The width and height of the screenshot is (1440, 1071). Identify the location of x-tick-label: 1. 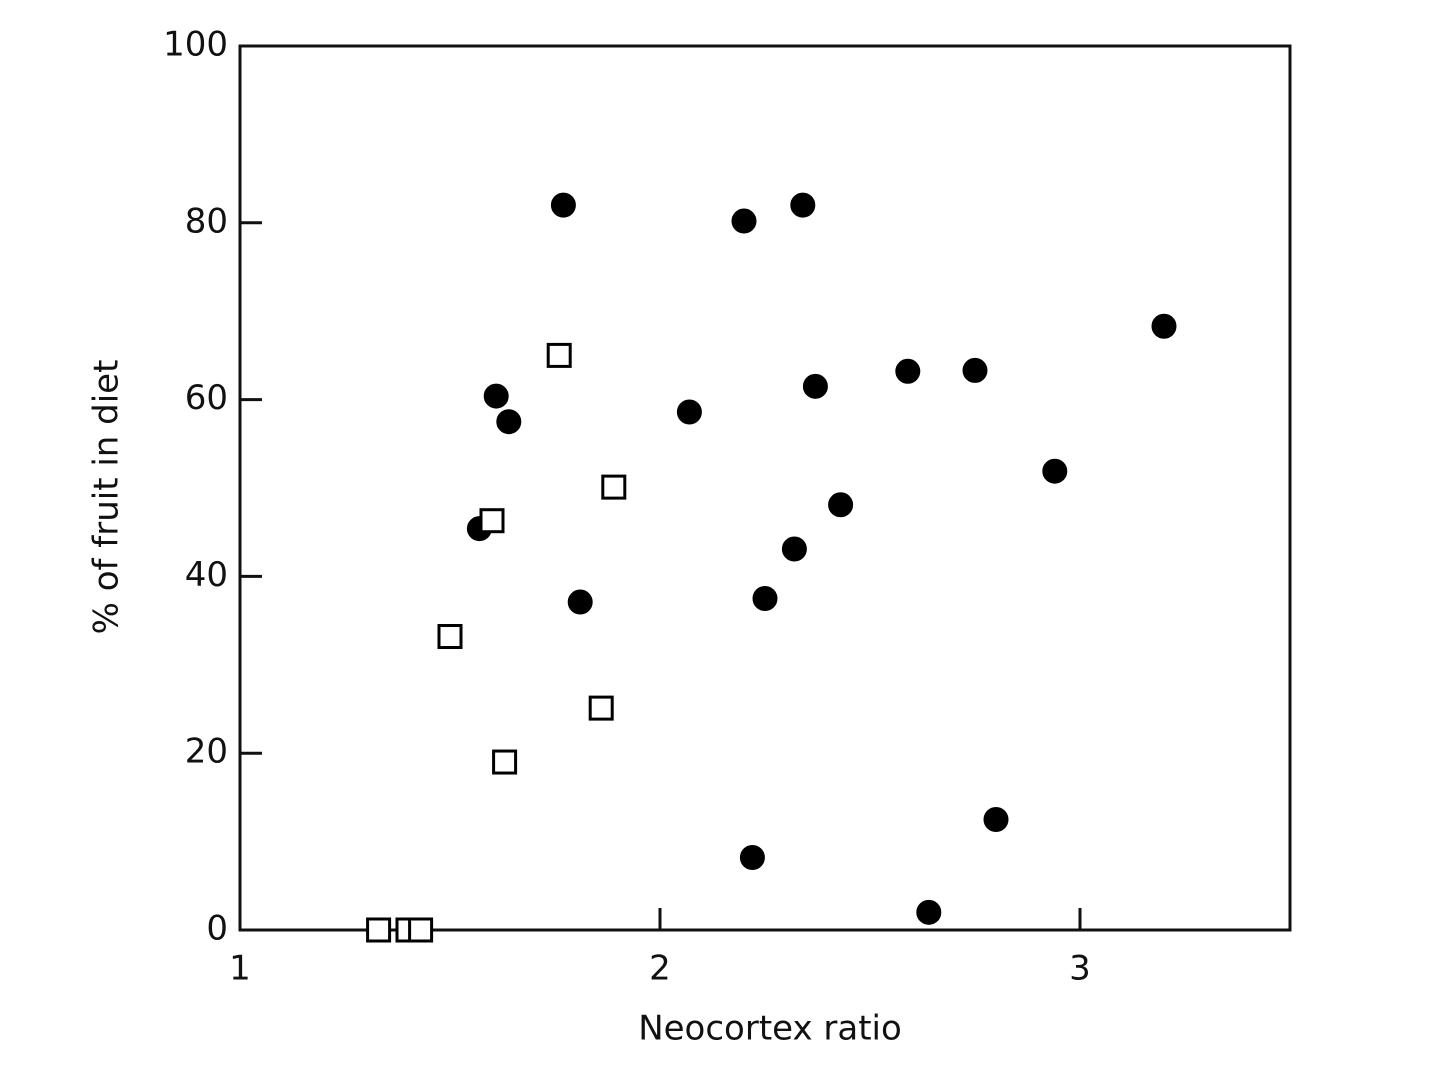
(240, 969).